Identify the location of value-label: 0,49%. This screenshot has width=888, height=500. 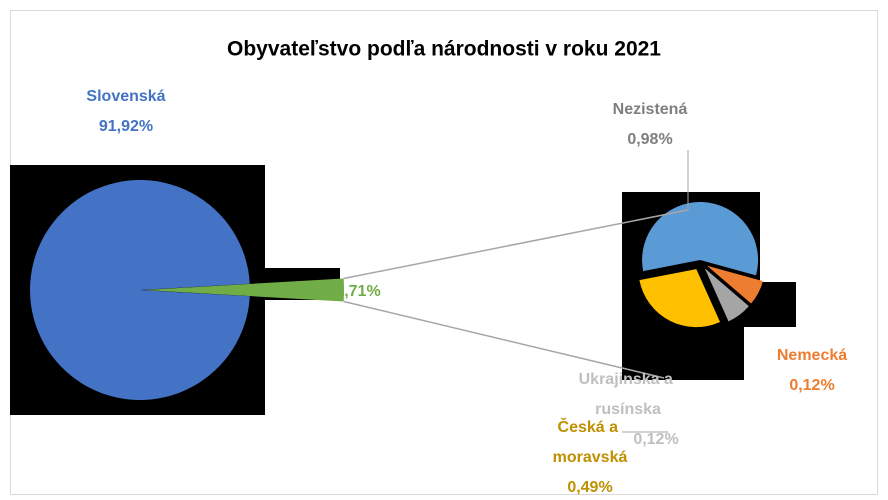
(589, 487).